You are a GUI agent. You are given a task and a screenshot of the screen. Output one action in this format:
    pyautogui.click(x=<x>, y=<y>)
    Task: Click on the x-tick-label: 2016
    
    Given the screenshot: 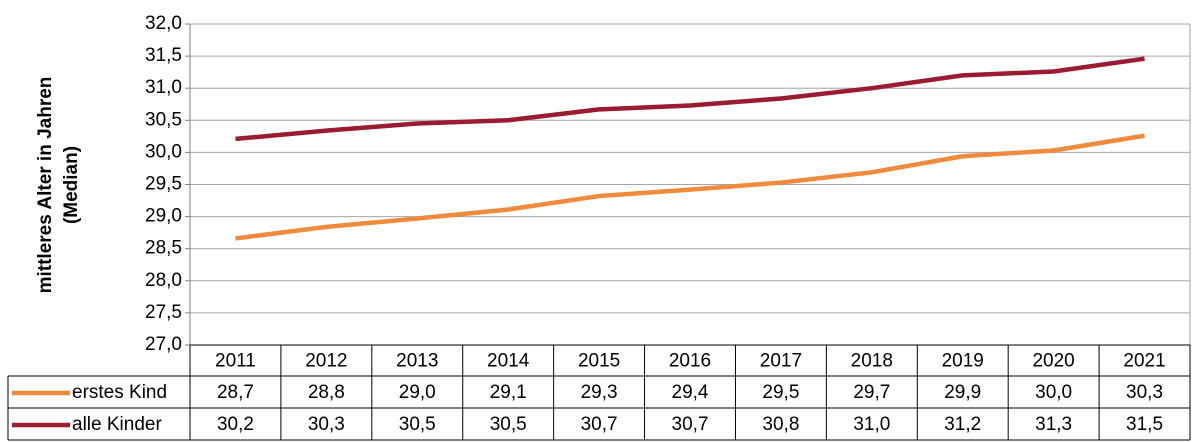 What is the action you would take?
    pyautogui.click(x=690, y=361)
    